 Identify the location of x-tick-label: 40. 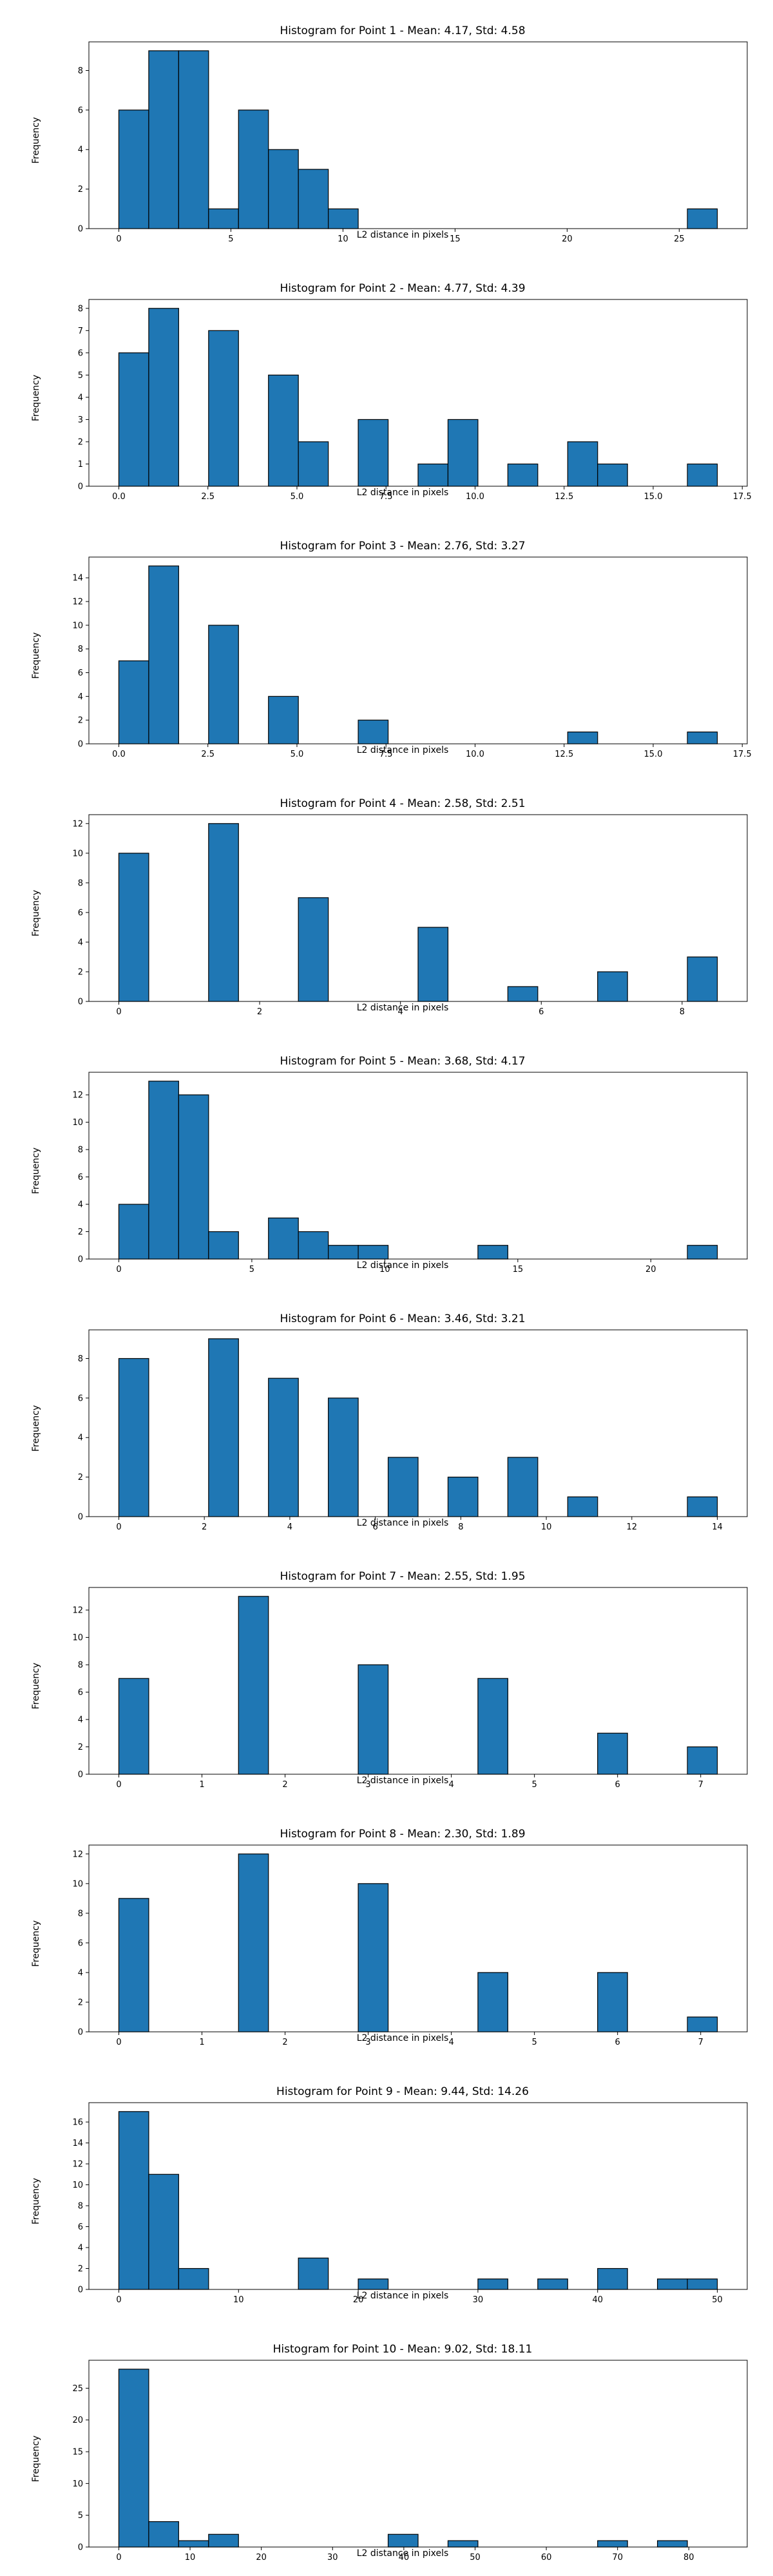
(404, 2557).